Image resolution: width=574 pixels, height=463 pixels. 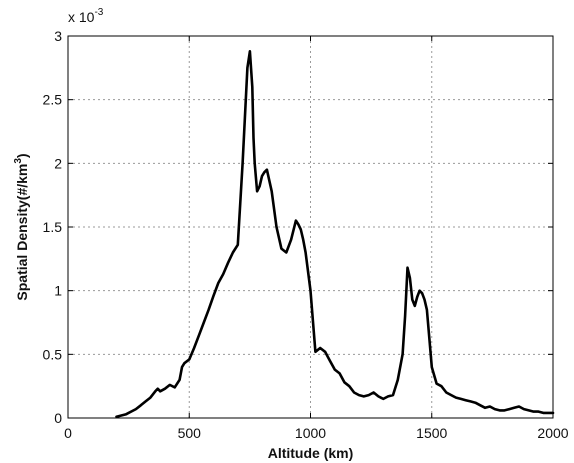 What do you see at coordinates (86, 16) in the screenshot?
I see `y-axis-multiplier: x 10-3` at bounding box center [86, 16].